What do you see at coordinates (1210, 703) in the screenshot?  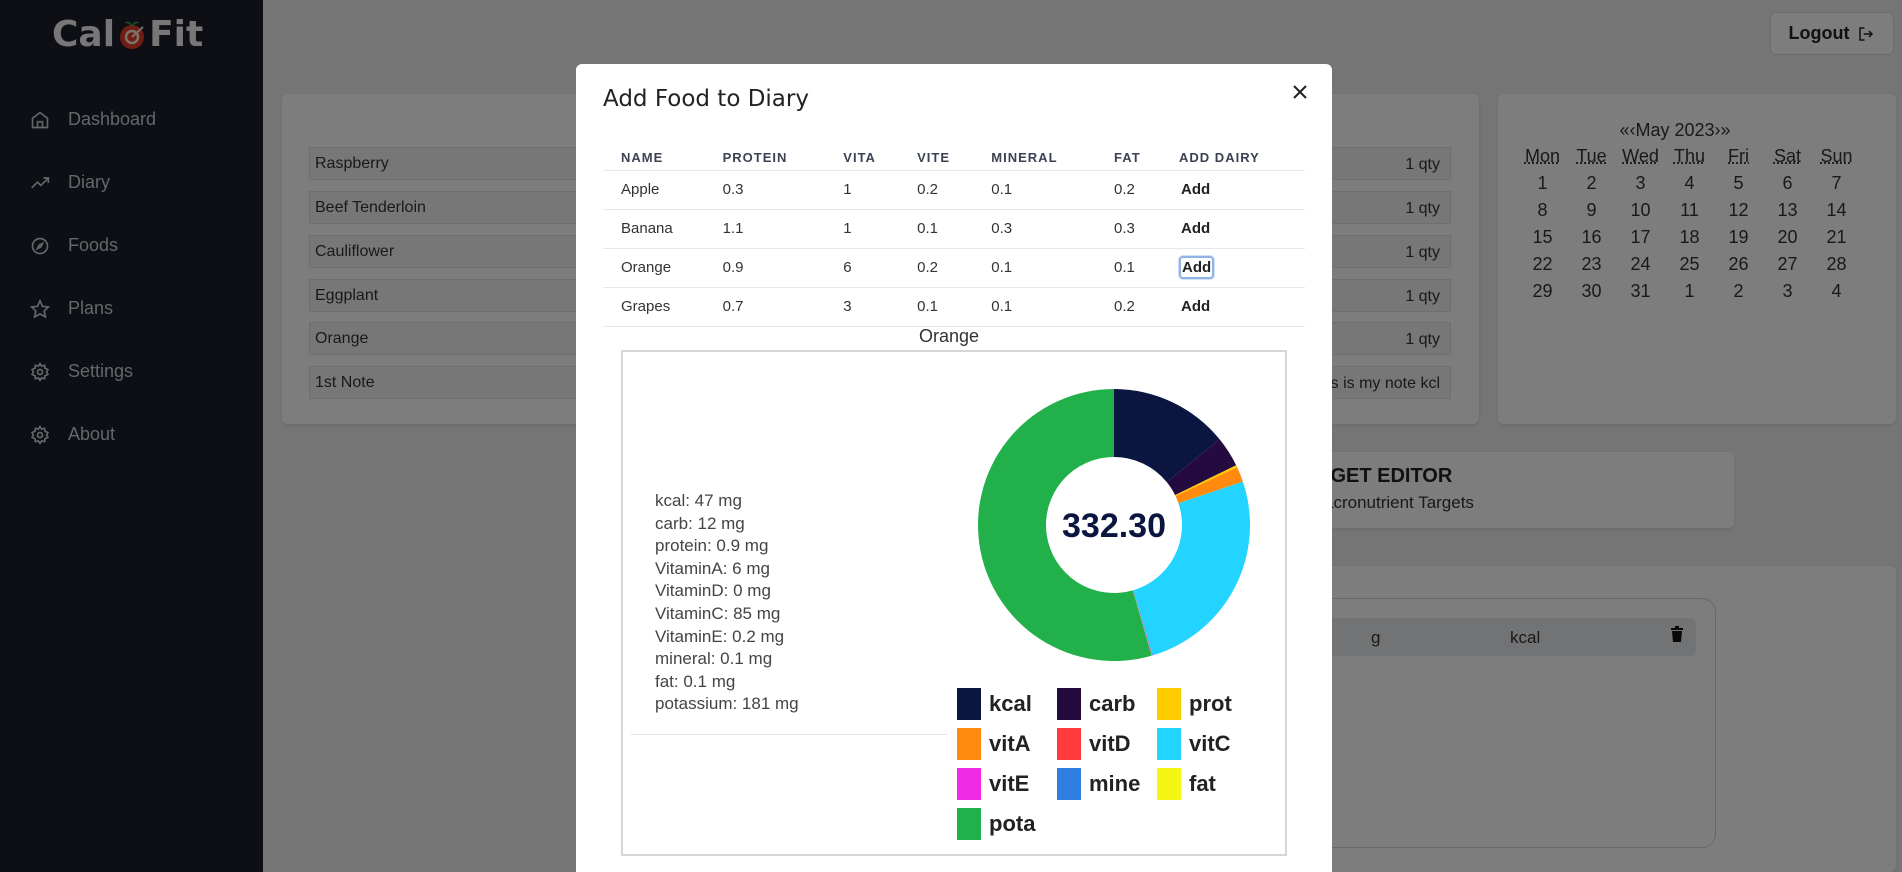 I see `legend-label: prot` at bounding box center [1210, 703].